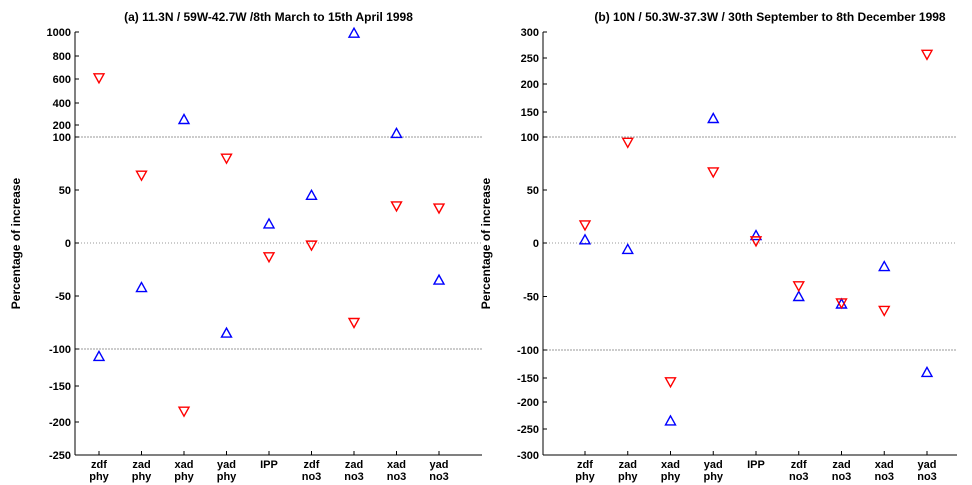 The width and height of the screenshot is (972, 485). What do you see at coordinates (62, 80) in the screenshot?
I see `y-tick-label: 600` at bounding box center [62, 80].